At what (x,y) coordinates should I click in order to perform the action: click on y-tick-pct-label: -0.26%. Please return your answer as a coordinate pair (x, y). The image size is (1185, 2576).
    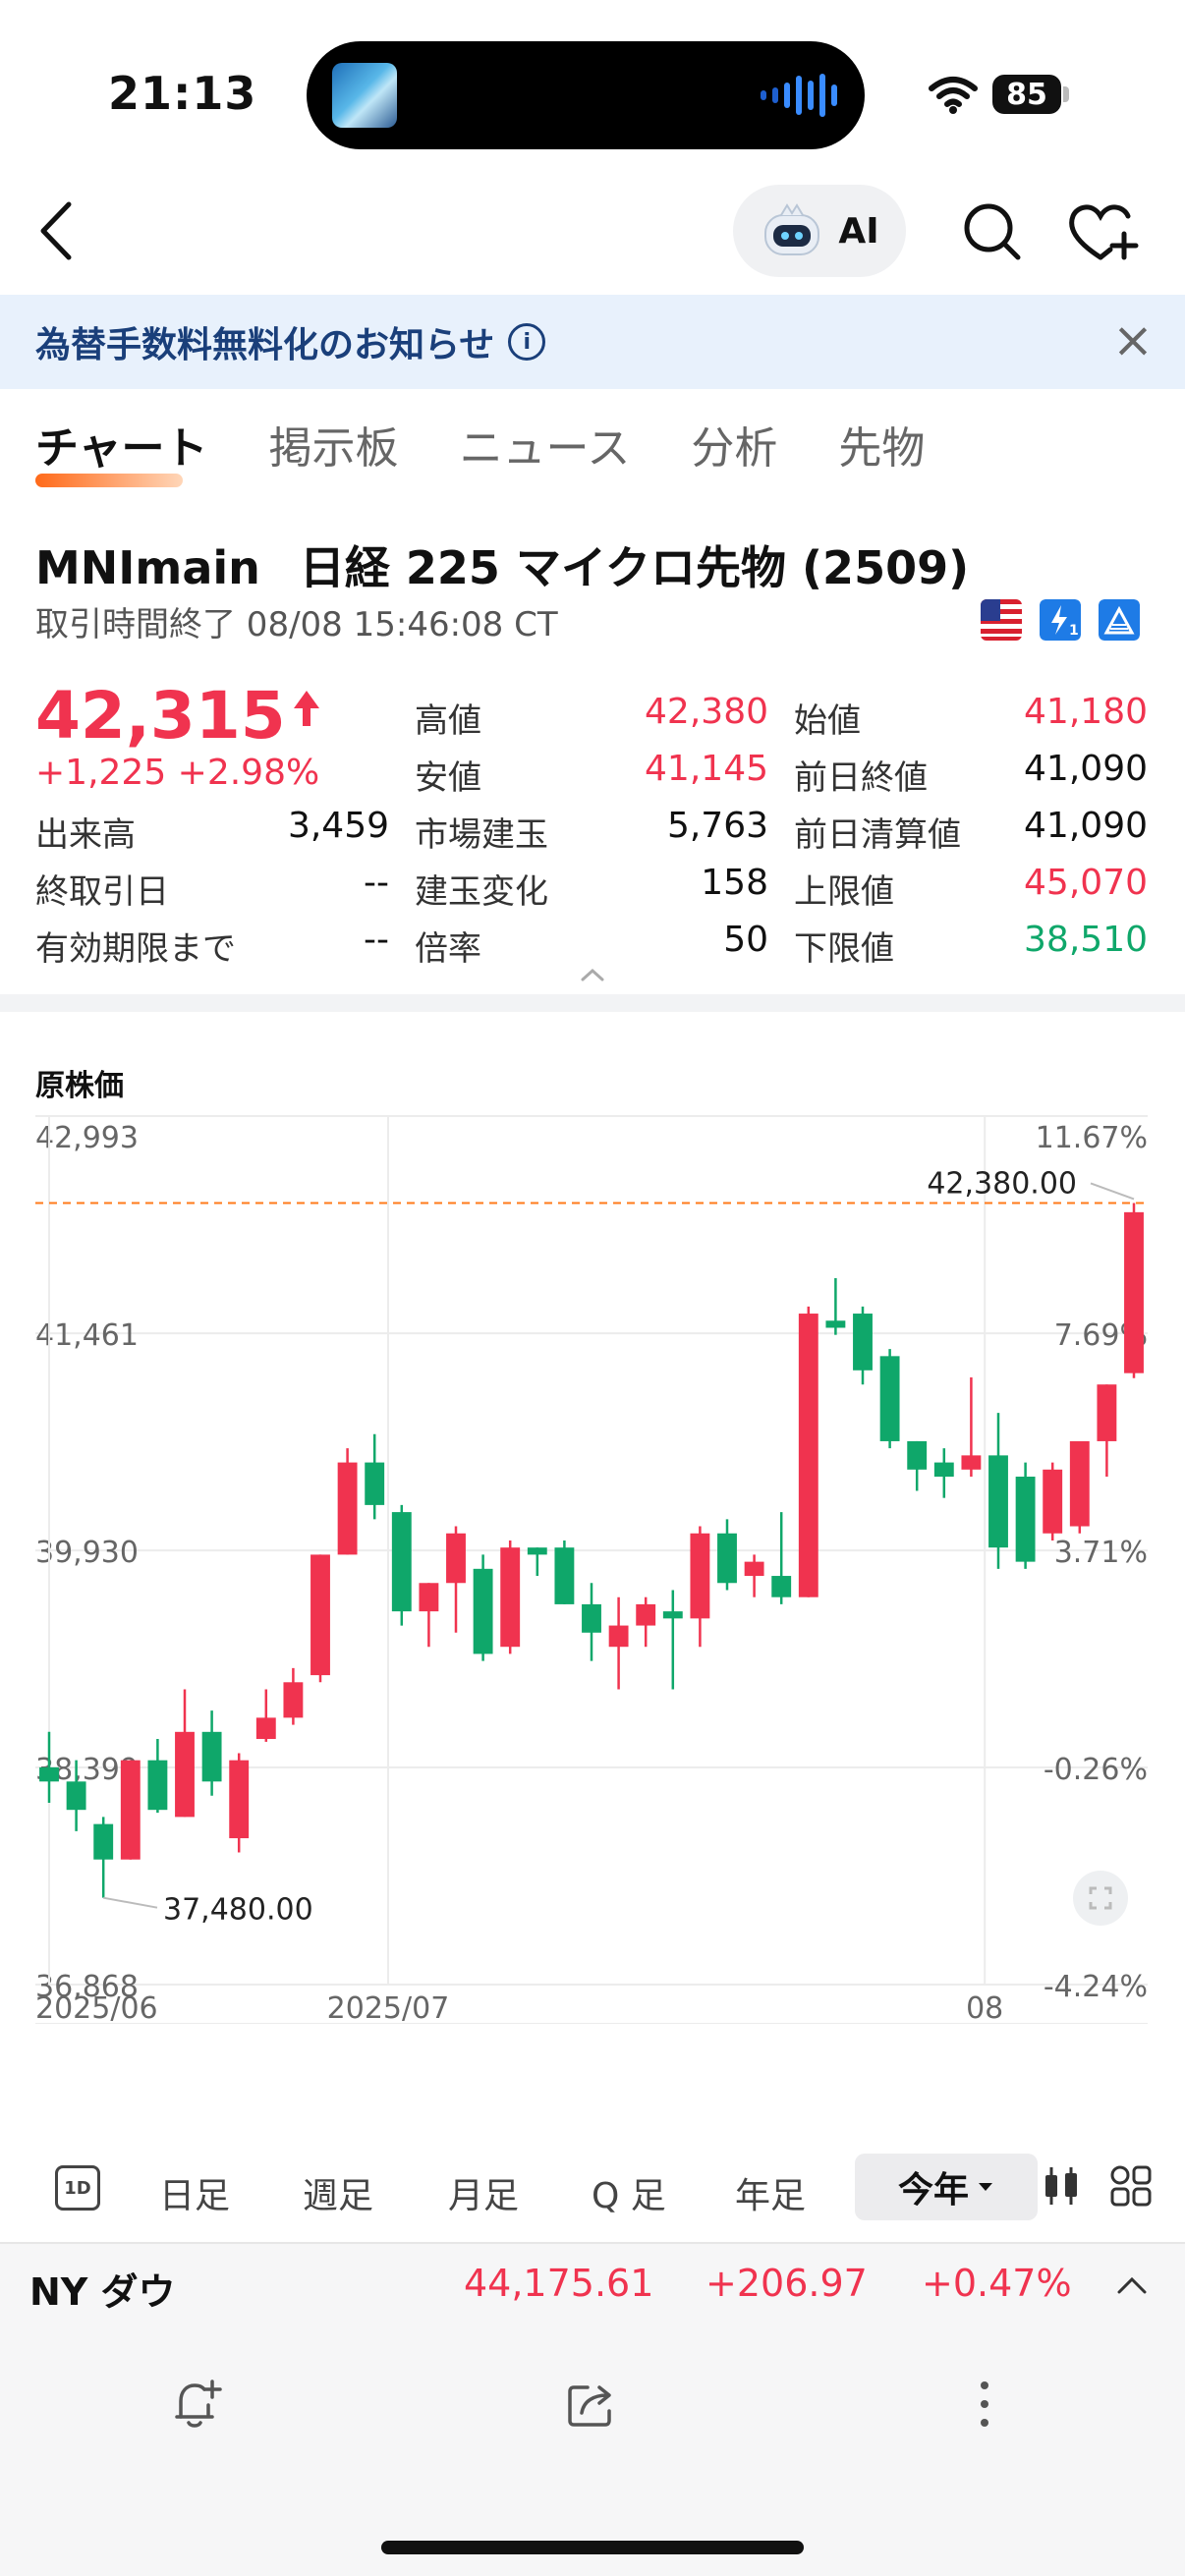
    Looking at the image, I should click on (1096, 1770).